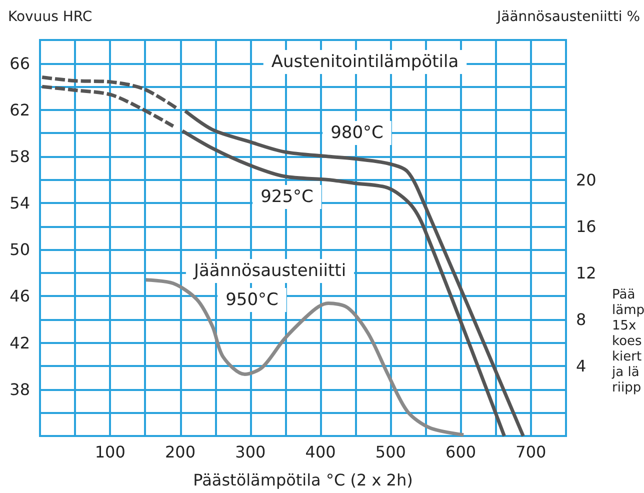  What do you see at coordinates (586, 180) in the screenshot?
I see `y2-tick-label: 20` at bounding box center [586, 180].